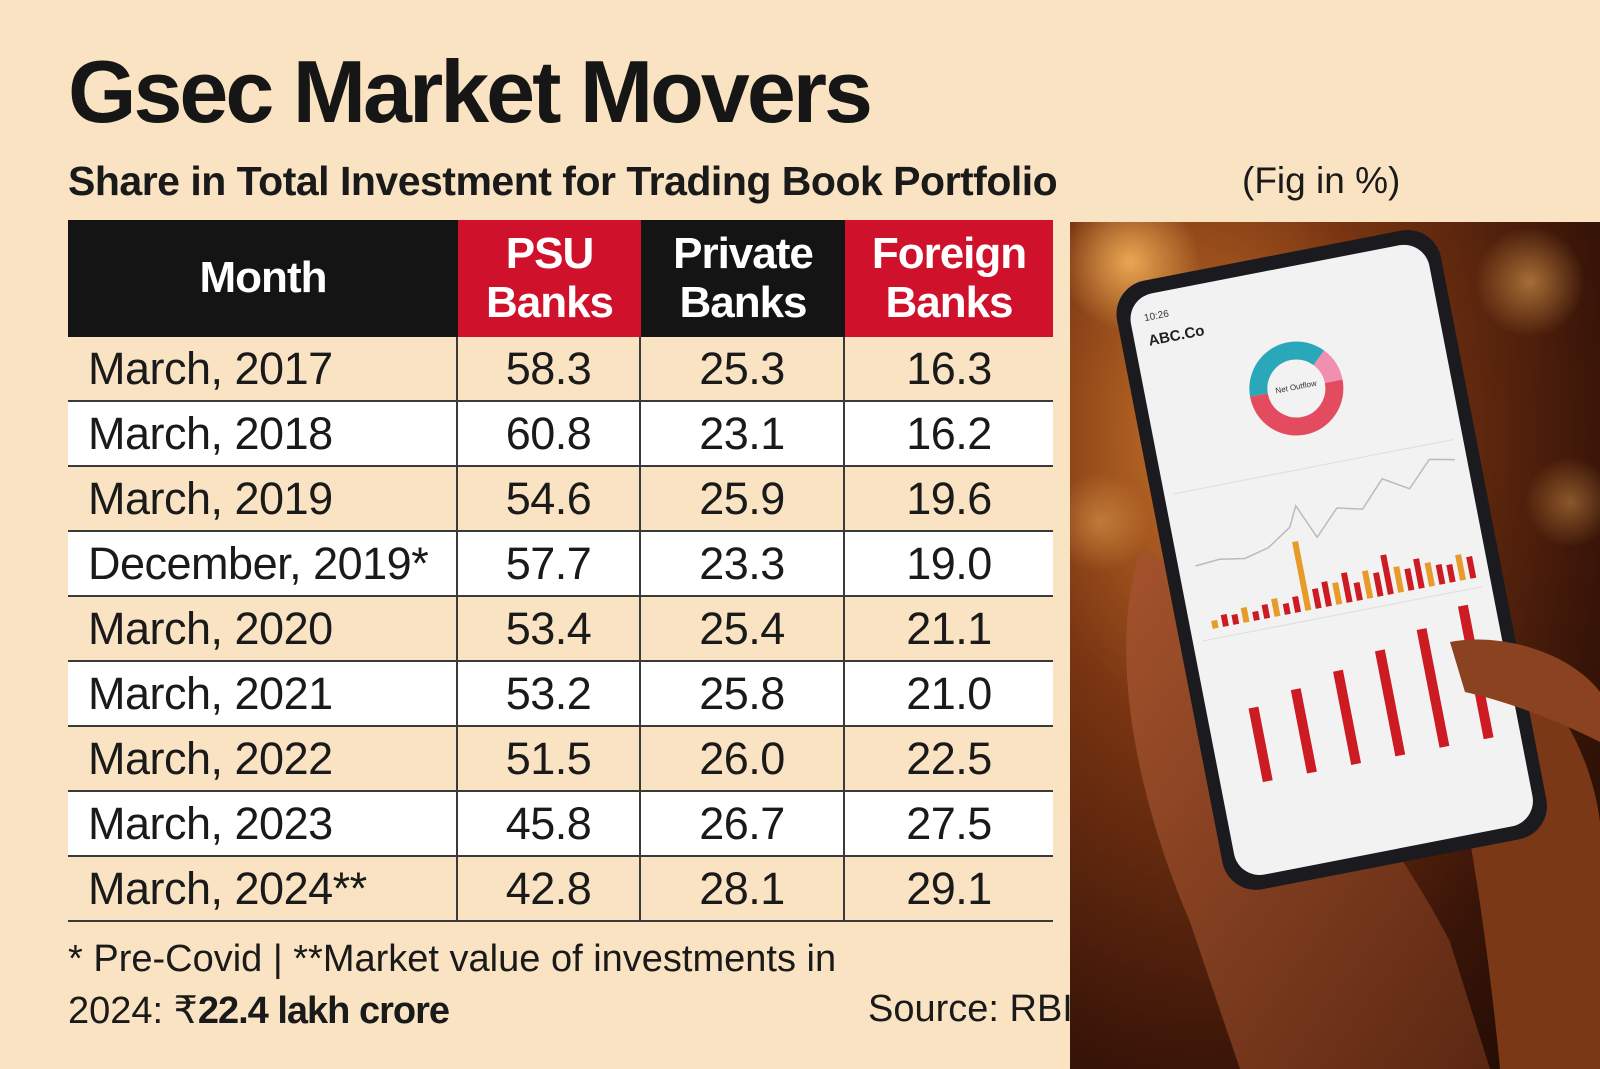 The image size is (1600, 1069). I want to click on cell-psu-banks: 57.7, so click(549, 563).